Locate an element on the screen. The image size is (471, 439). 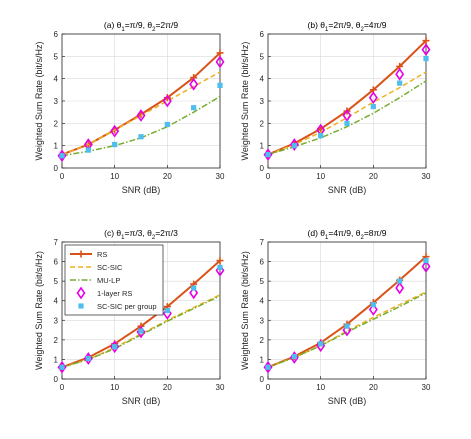
legend-label: 1-layer RS is located at coordinates (114, 293).